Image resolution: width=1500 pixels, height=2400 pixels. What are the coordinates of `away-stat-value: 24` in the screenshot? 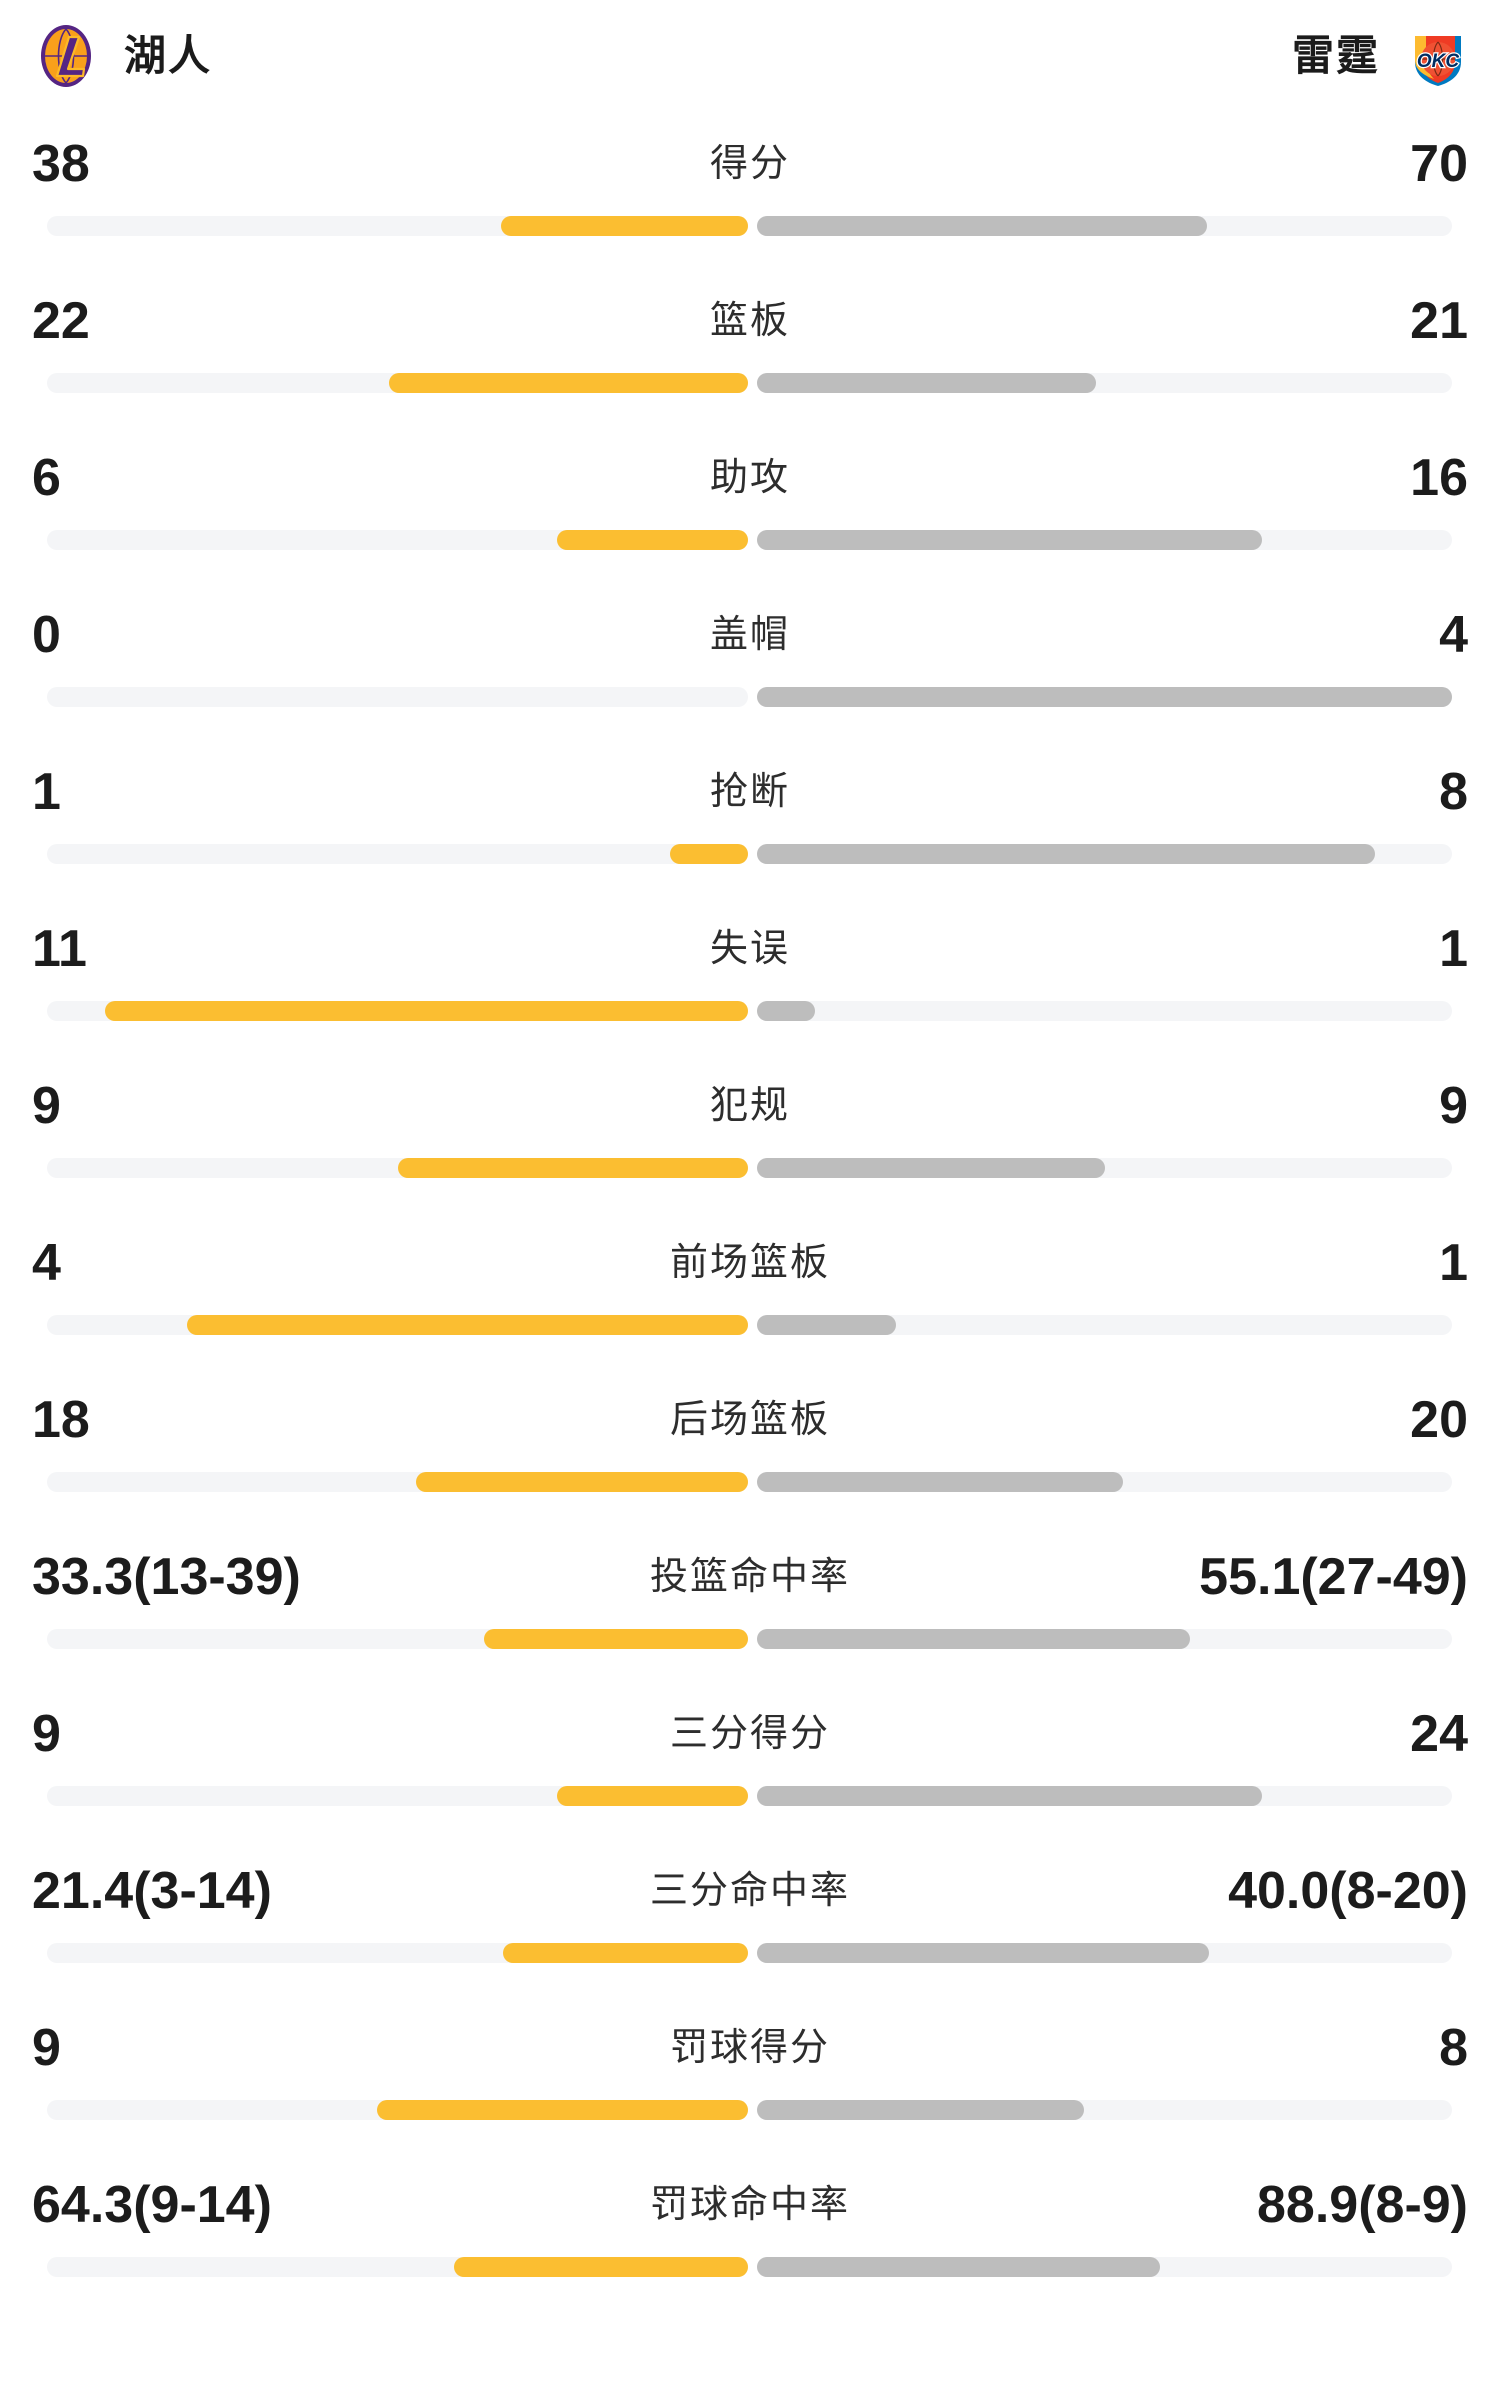 It's located at (1439, 1734).